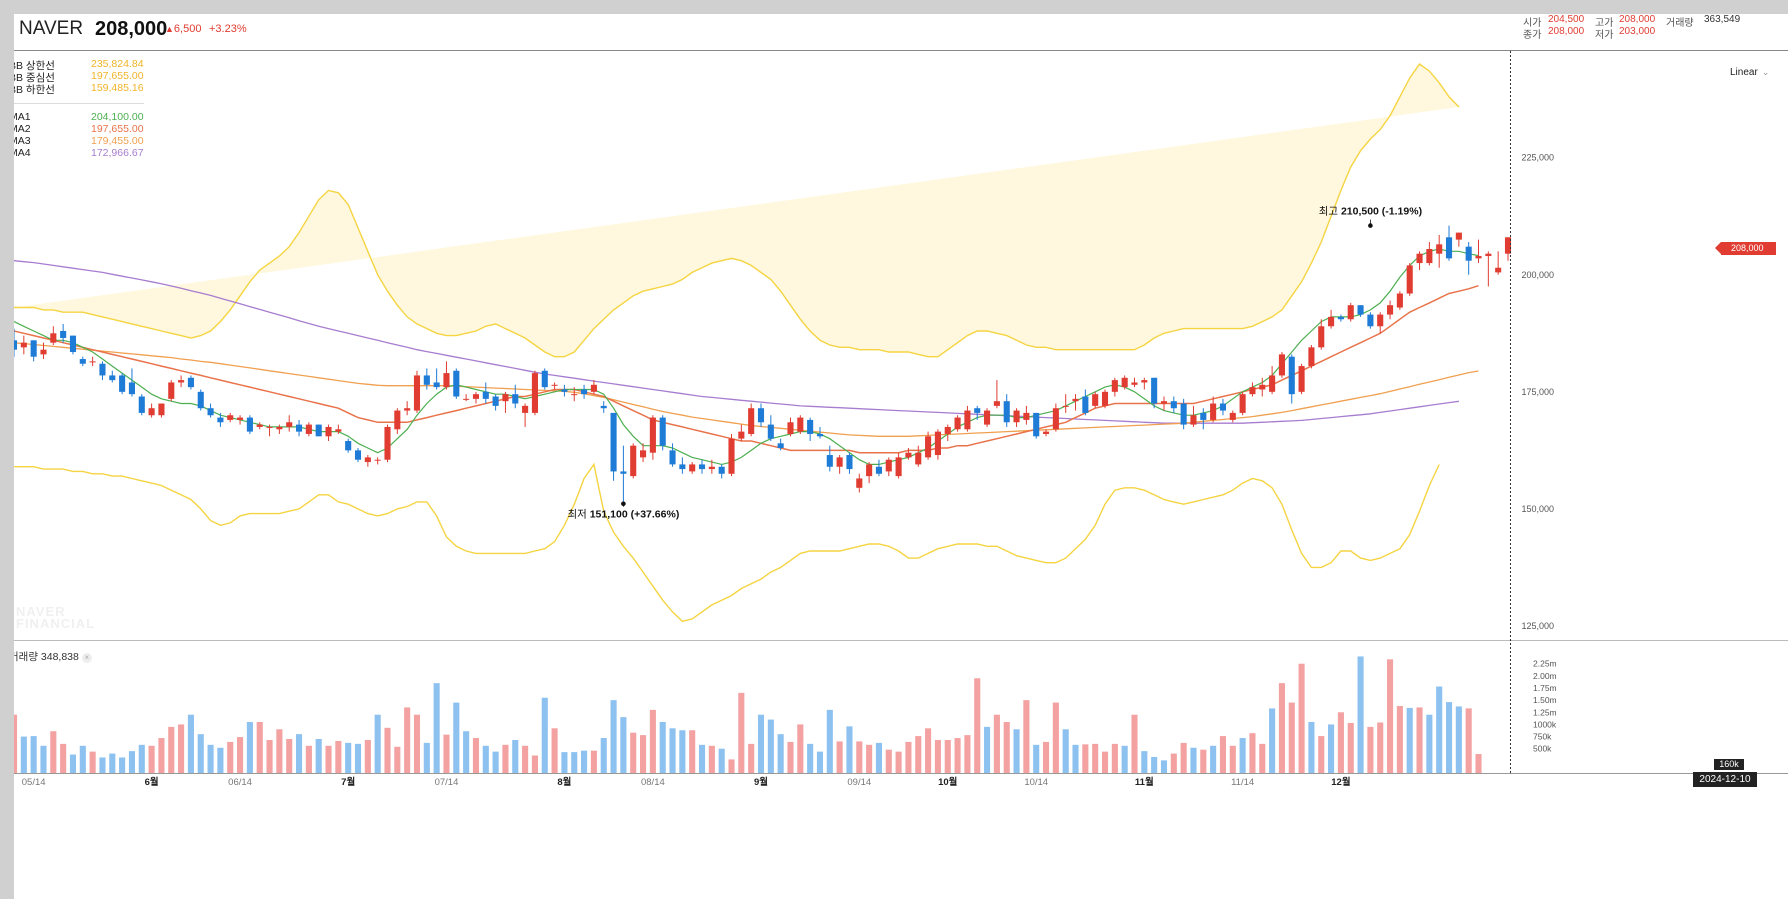 This screenshot has height=899, width=1788. What do you see at coordinates (1545, 676) in the screenshot?
I see `volume-tick-label: 2.00m` at bounding box center [1545, 676].